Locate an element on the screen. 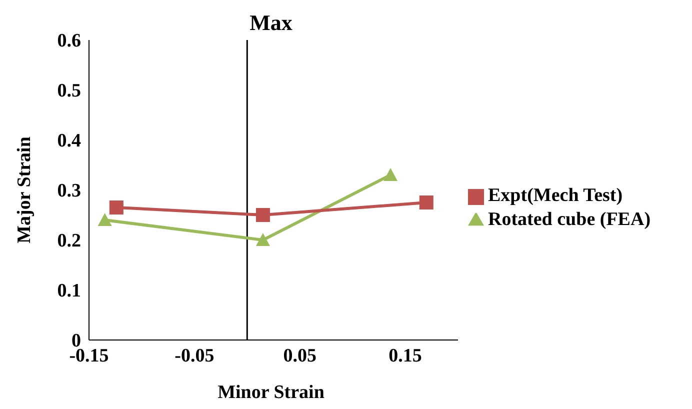 The width and height of the screenshot is (692, 409). y-axis-title: Major Strain is located at coordinates (25, 190).